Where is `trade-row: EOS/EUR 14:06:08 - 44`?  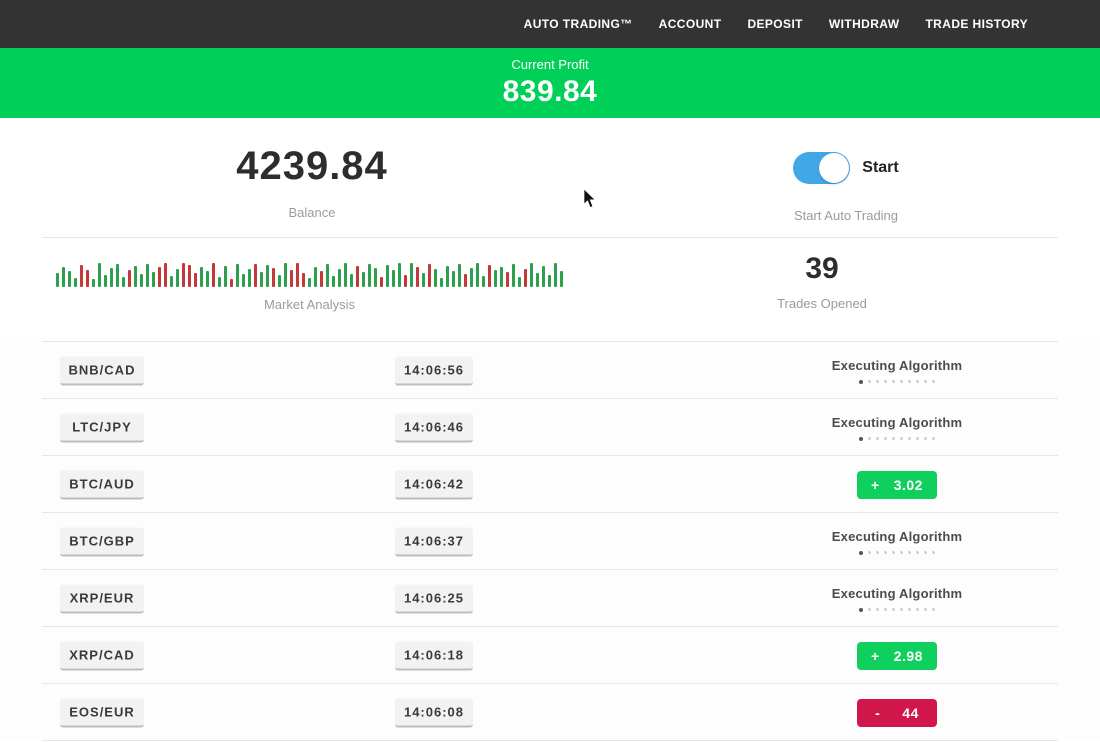 trade-row: EOS/EUR 14:06:08 - 44 is located at coordinates (550, 712).